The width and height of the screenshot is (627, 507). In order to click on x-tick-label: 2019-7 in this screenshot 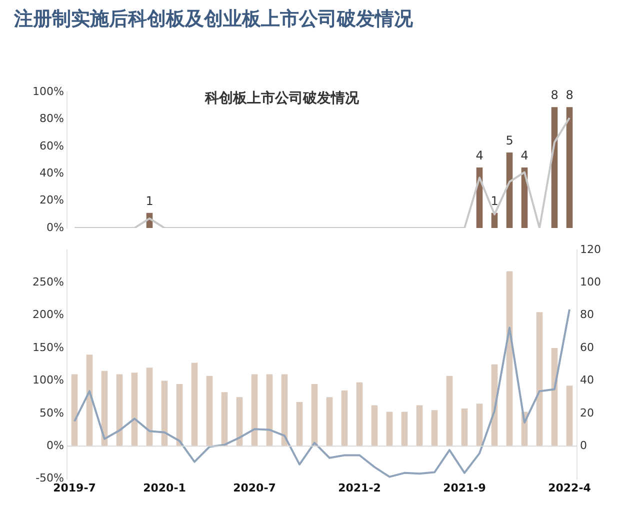, I will do `click(74, 487)`.